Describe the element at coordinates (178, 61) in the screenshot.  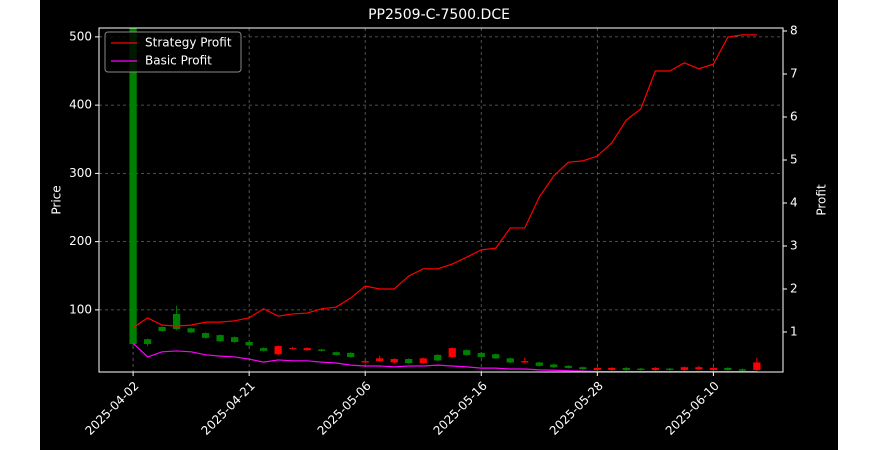
I see `legend-label: Basic Profit` at that location.